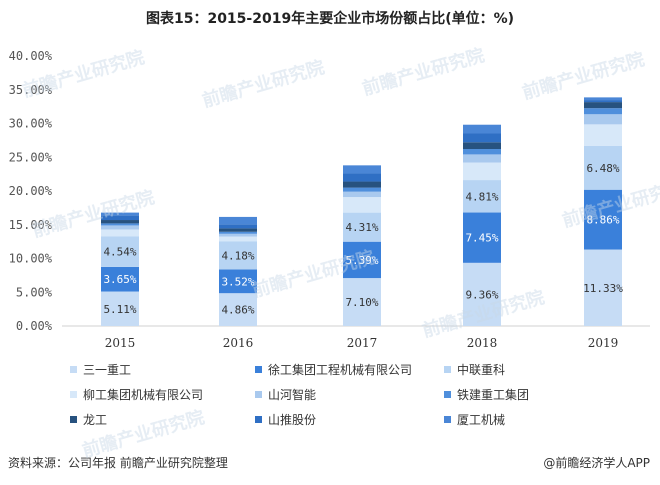 The height and width of the screenshot is (485, 660). I want to click on legend-item: 三一重工, so click(100, 369).